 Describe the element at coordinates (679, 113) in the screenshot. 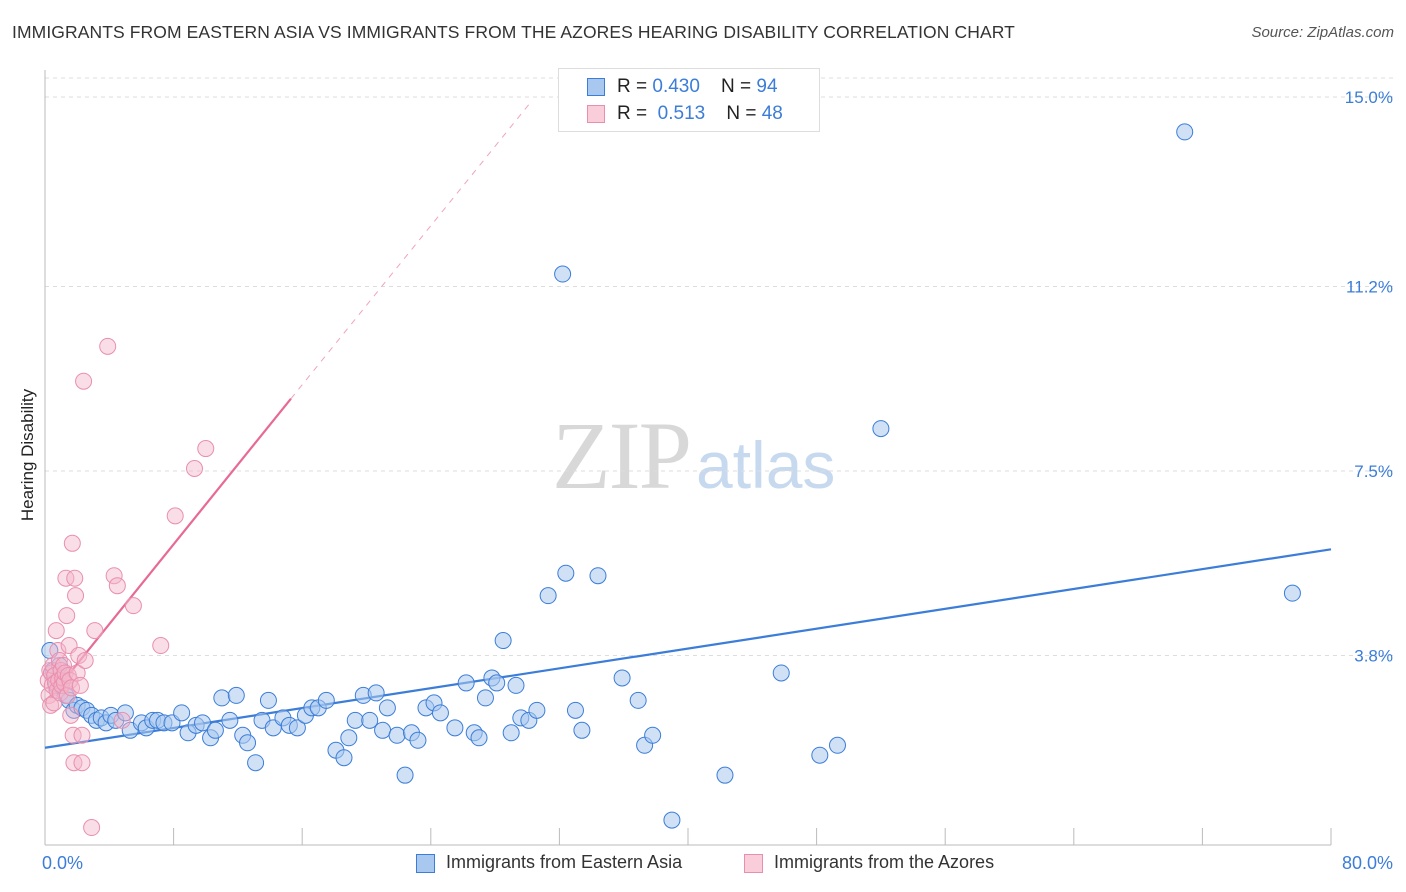

I see `legend-r-value: 0.513` at that location.